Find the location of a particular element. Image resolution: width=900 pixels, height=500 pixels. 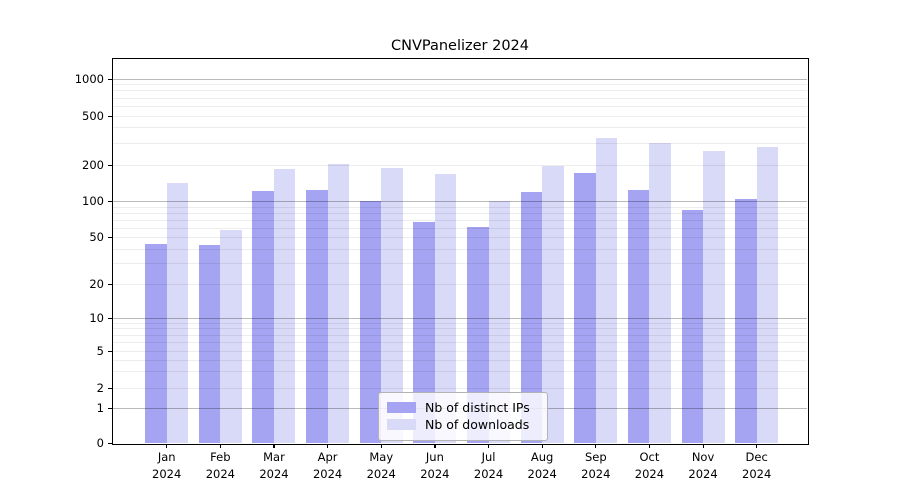

bar-distinct-ips-aug is located at coordinates (531, 317).